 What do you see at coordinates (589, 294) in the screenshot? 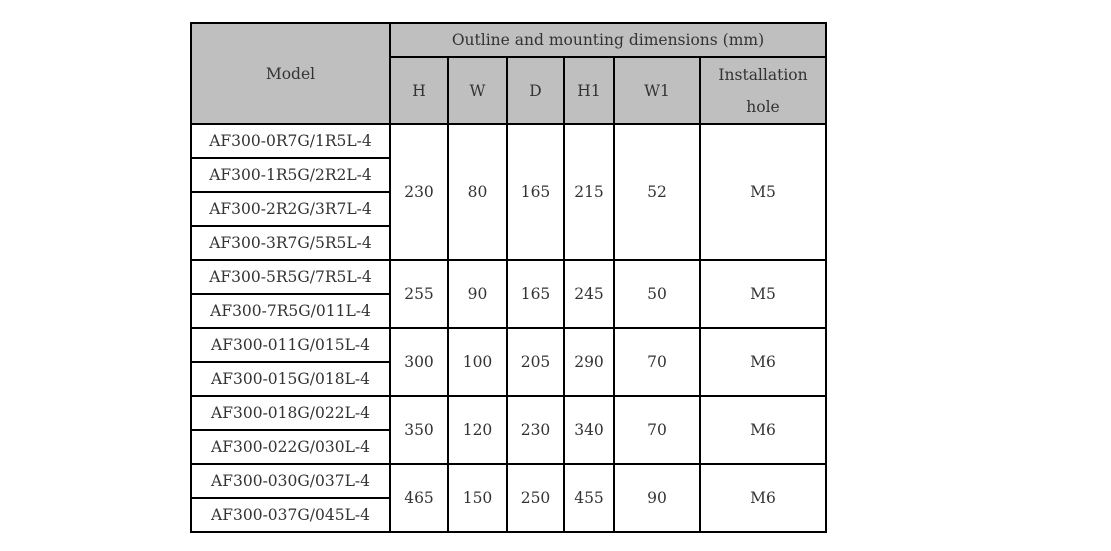
I see `h1-cell: 245` at bounding box center [589, 294].